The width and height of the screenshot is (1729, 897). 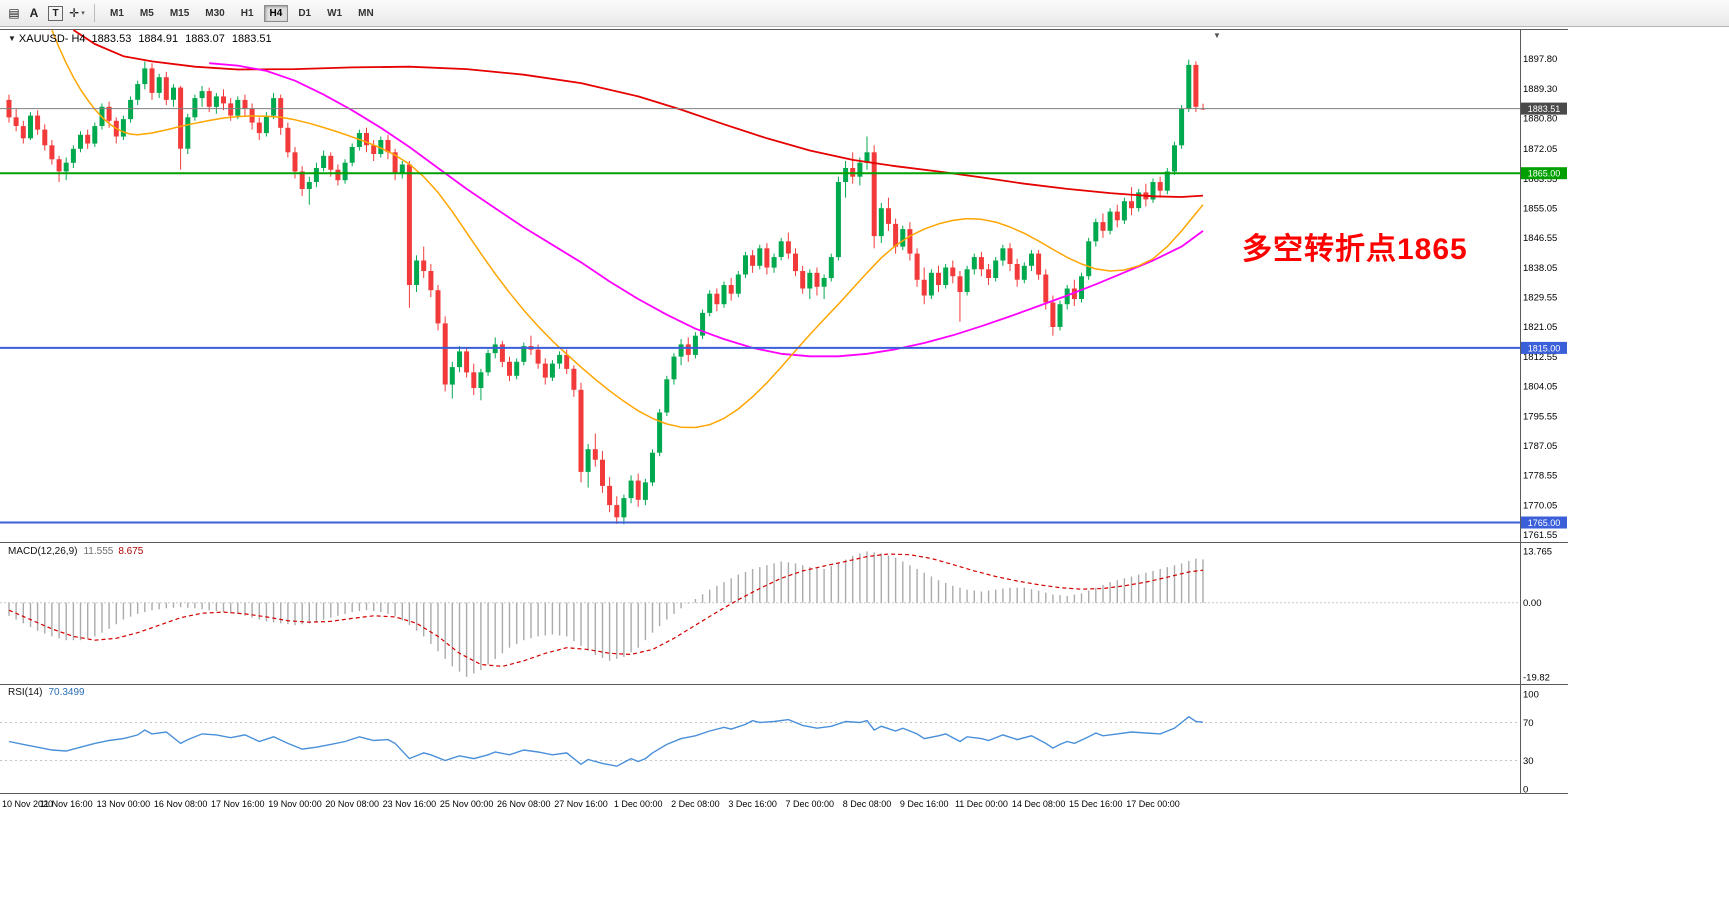 I want to click on timeframe-button-H4: H4, so click(x=276, y=13).